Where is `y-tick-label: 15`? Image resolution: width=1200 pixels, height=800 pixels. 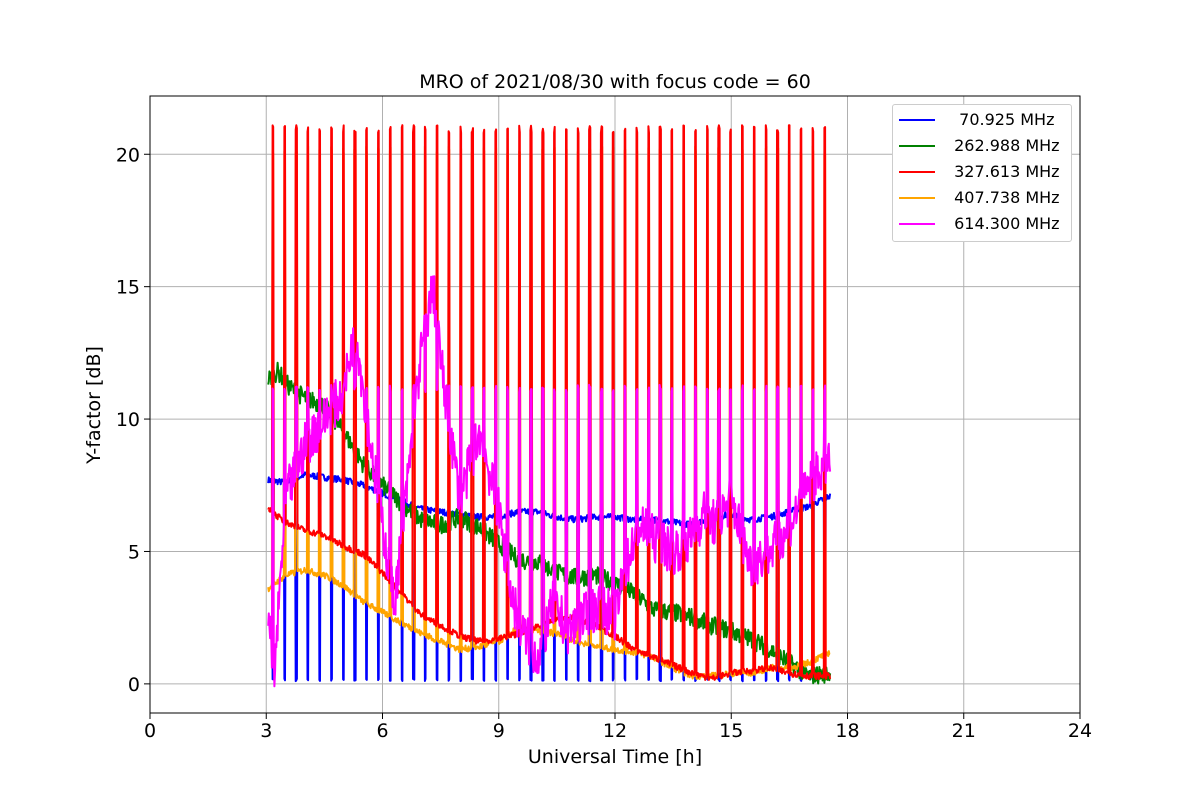
y-tick-label: 15 is located at coordinates (128, 288).